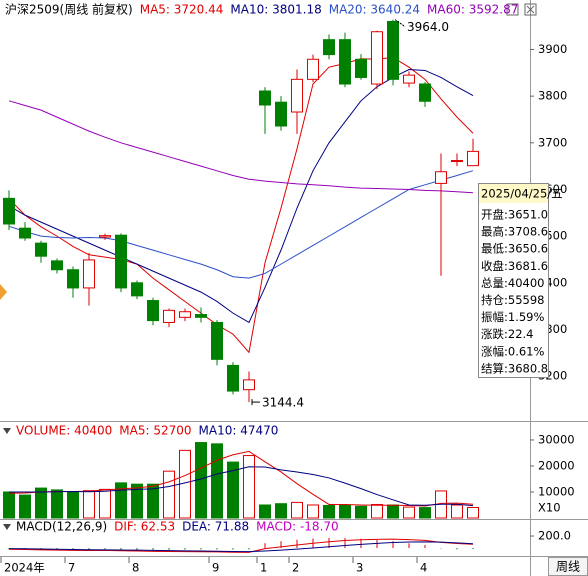  What do you see at coordinates (428, 27) in the screenshot?
I see `annotation: 3964.0` at bounding box center [428, 27].